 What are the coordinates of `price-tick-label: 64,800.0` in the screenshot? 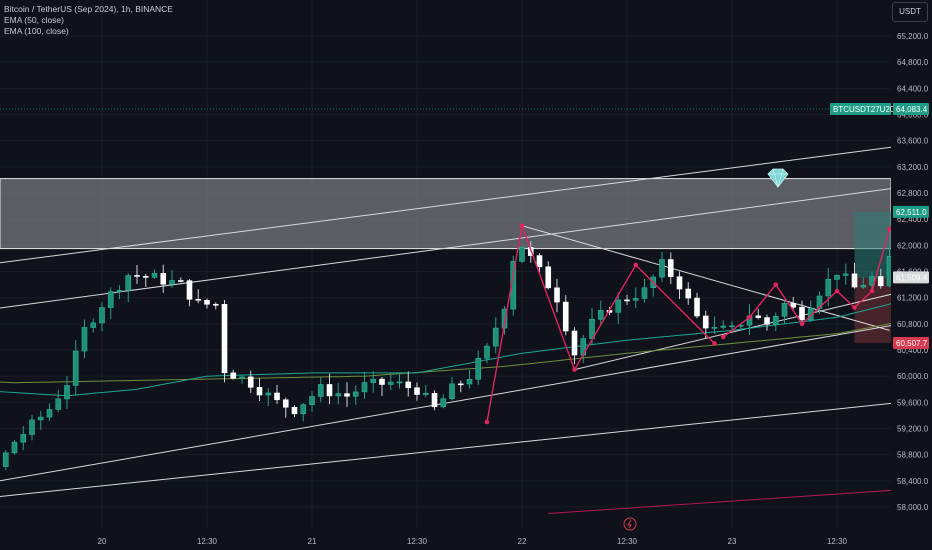 It's located at (913, 62).